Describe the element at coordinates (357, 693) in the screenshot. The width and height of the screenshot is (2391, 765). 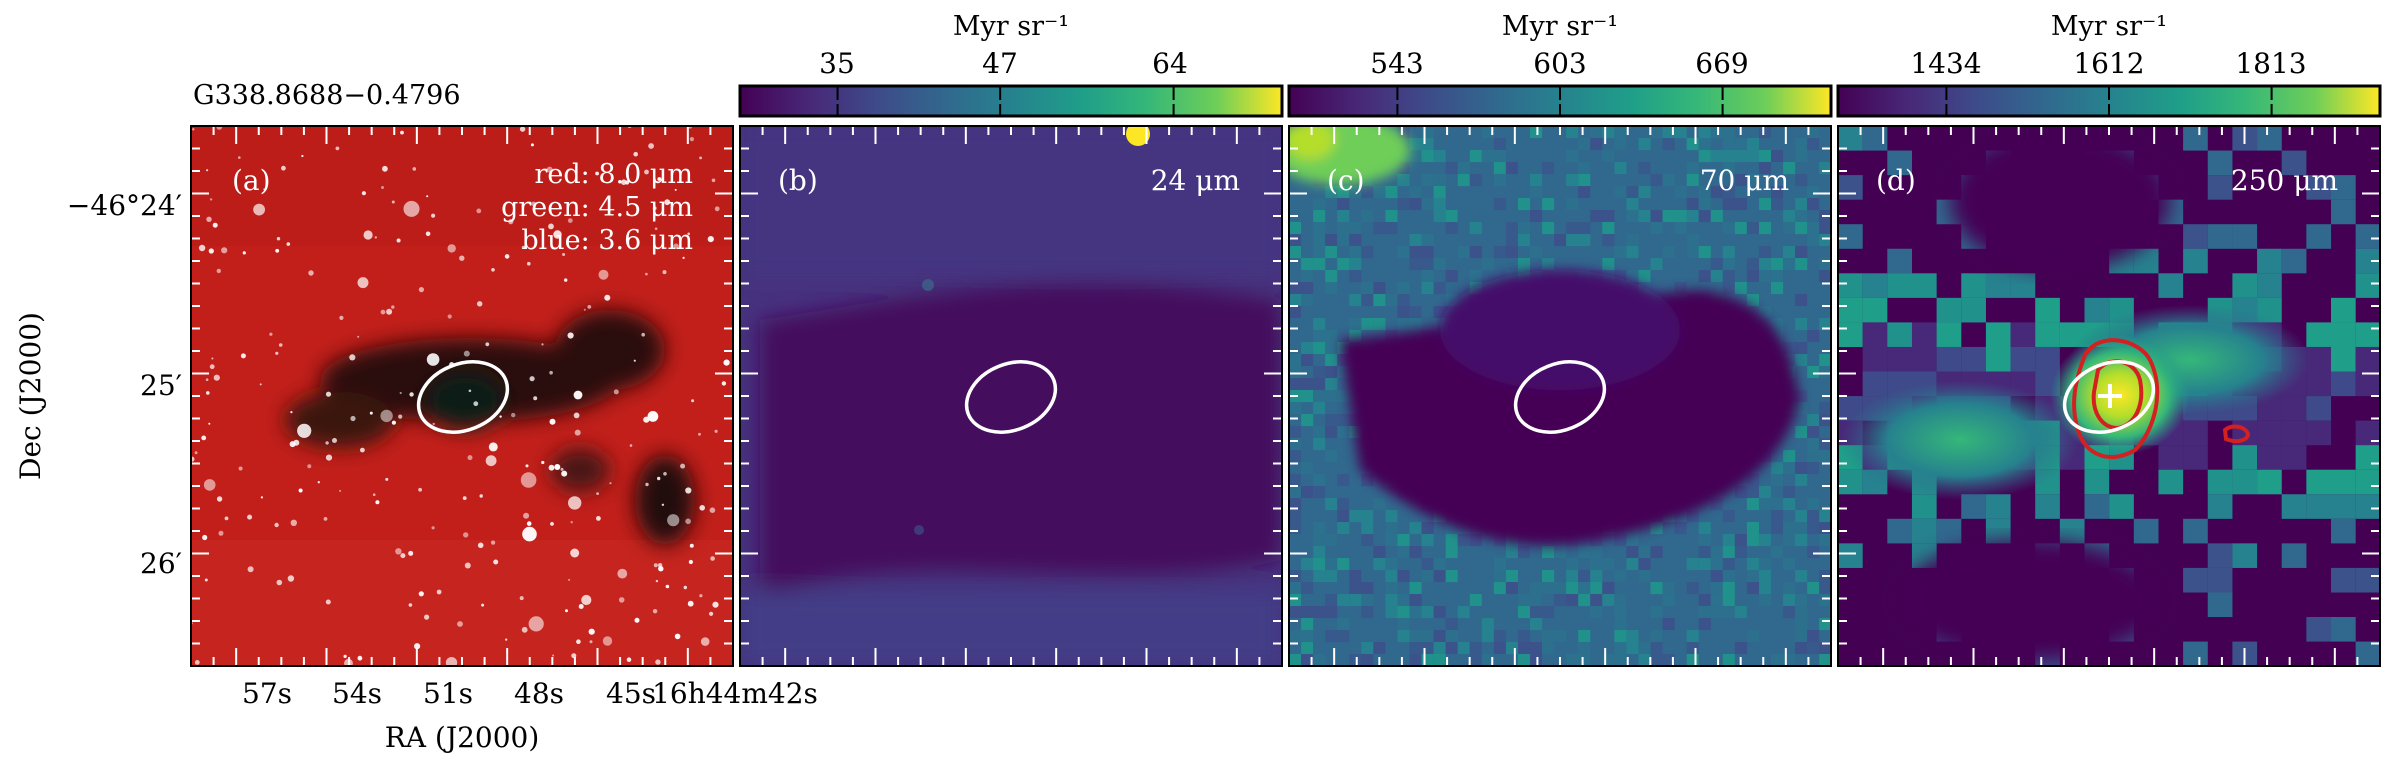
I see `ra-tick-2: 54s` at that location.